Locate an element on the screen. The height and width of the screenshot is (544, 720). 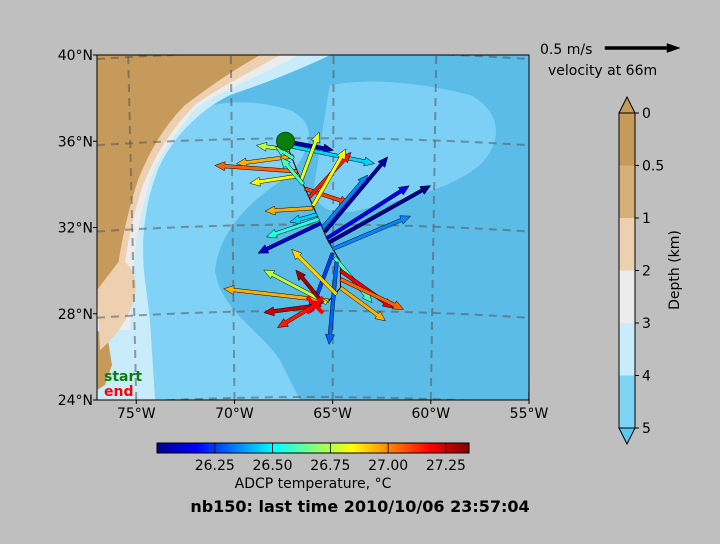
abyssal-plain is located at coordinates (217, 251).